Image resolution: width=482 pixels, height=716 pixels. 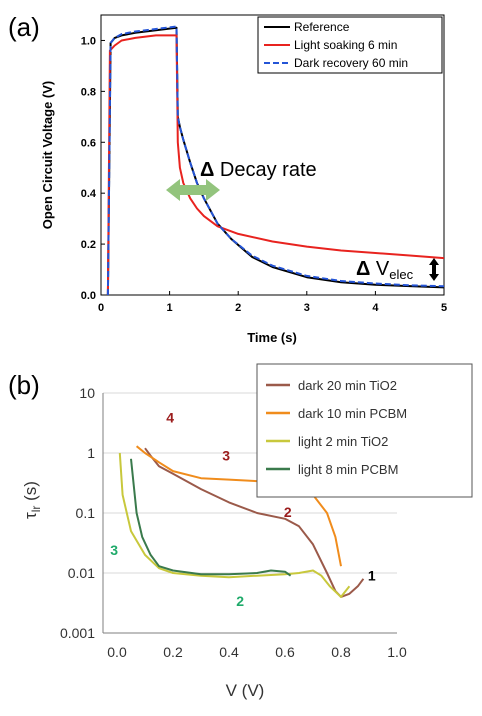 What do you see at coordinates (88, 143) in the screenshot?
I see `chart-a-ytick-label: 0.6` at bounding box center [88, 143].